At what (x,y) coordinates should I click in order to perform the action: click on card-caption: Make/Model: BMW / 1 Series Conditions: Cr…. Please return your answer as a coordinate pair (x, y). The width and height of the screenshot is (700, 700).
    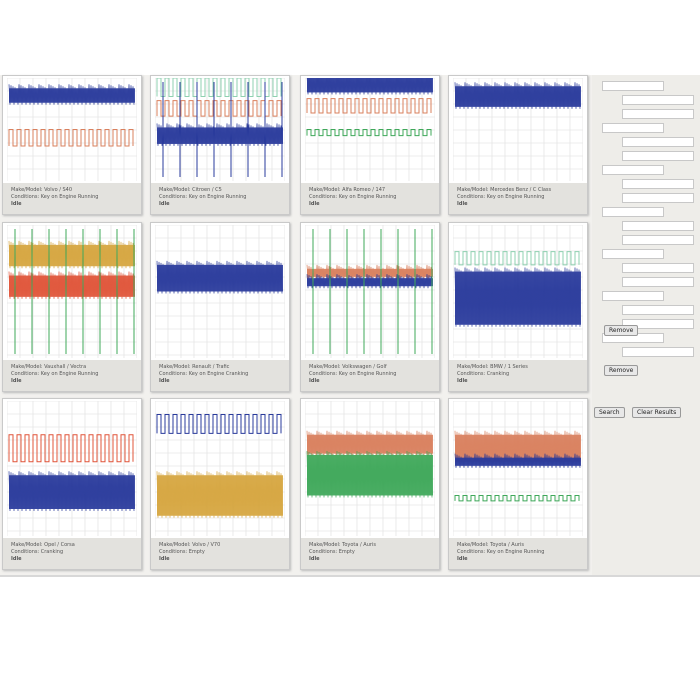
    Looking at the image, I should click on (518, 375).